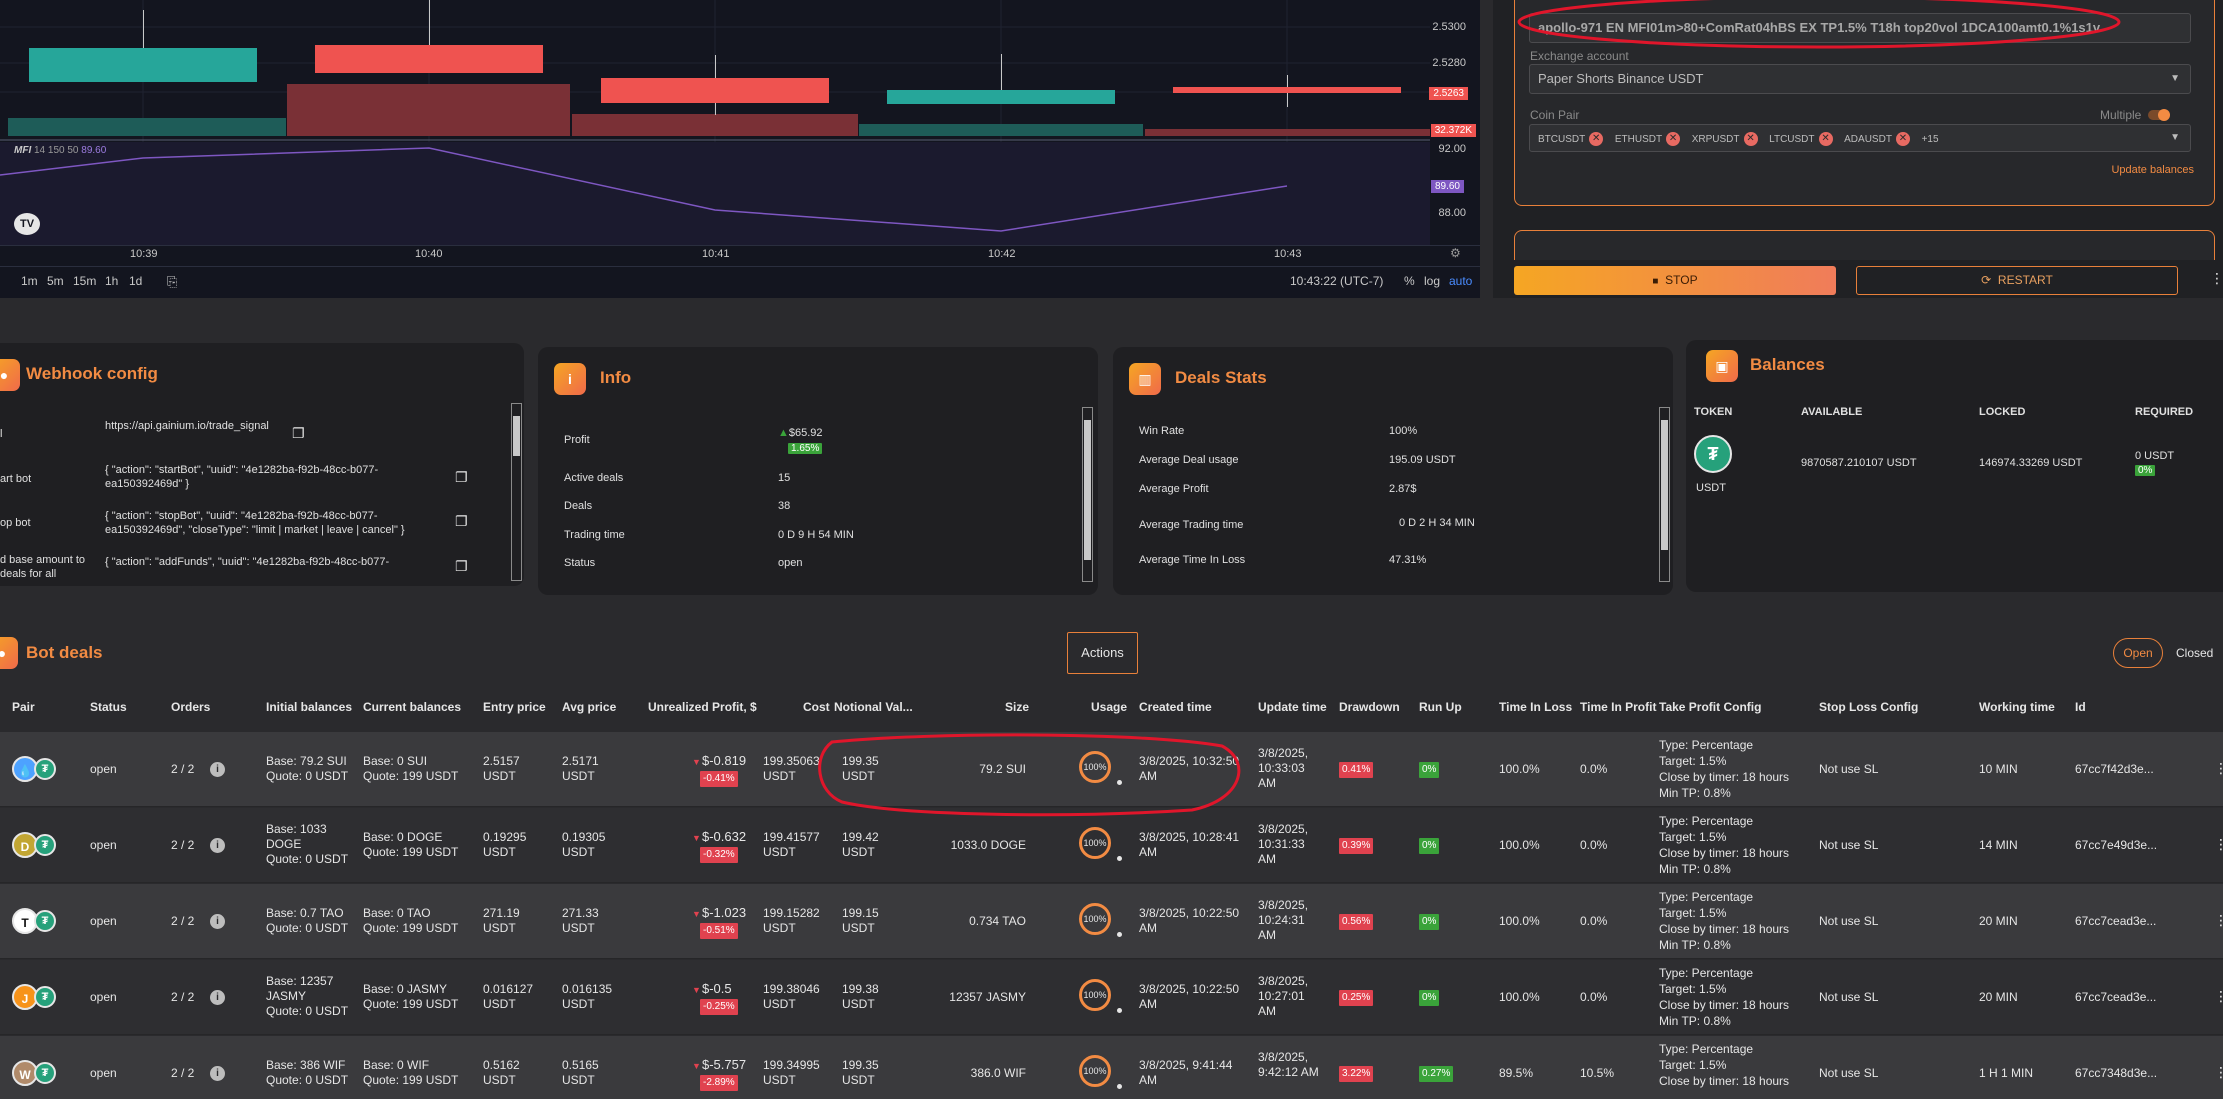 The width and height of the screenshot is (2223, 1099). I want to click on candle-down, so click(429, 59).